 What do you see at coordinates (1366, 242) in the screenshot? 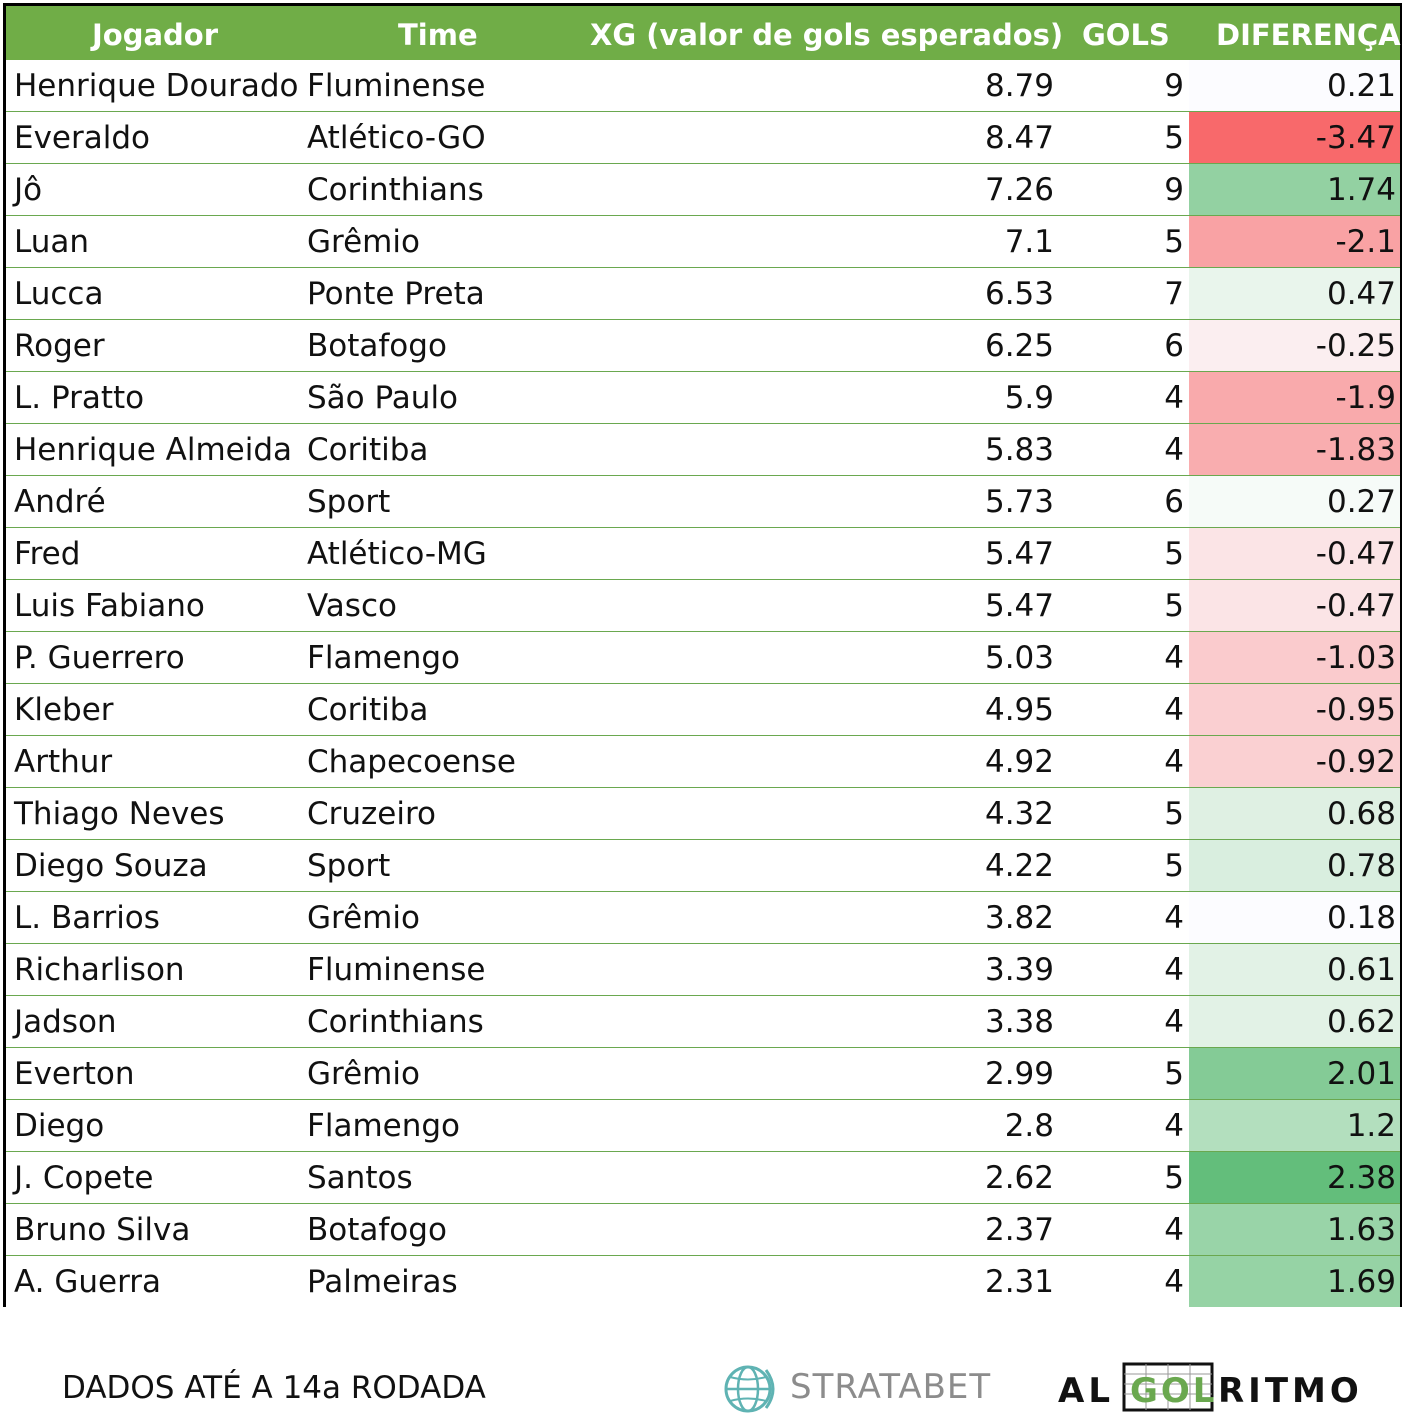
I see `cell-diff-value: -2.1` at bounding box center [1366, 242].